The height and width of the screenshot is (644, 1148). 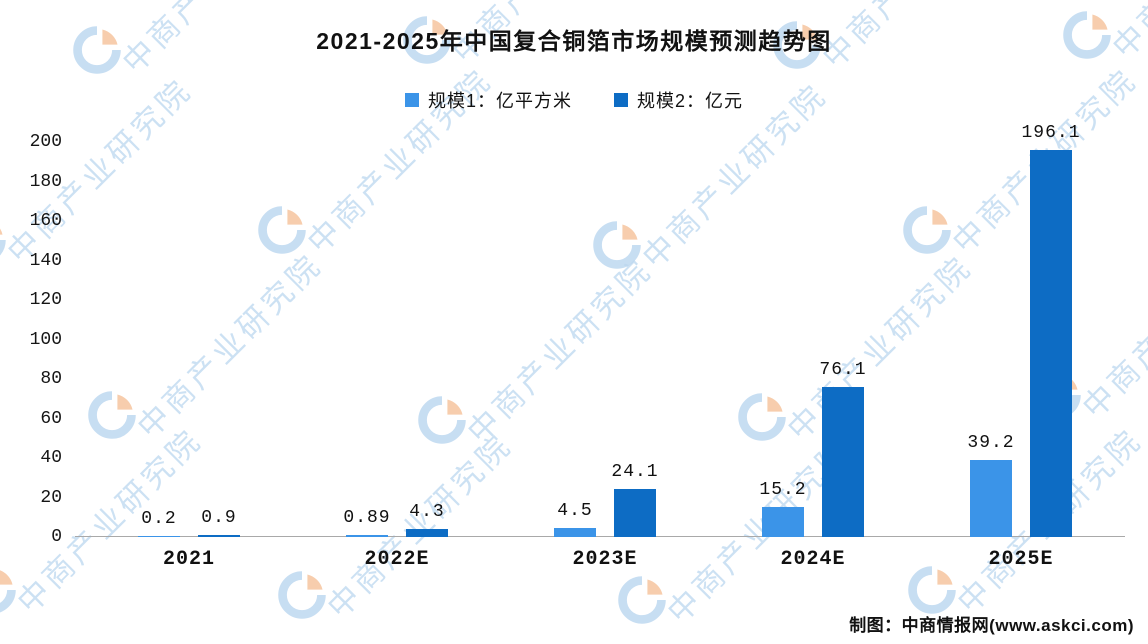 I want to click on y-axis-tick-label: 140, so click(x=45, y=260).